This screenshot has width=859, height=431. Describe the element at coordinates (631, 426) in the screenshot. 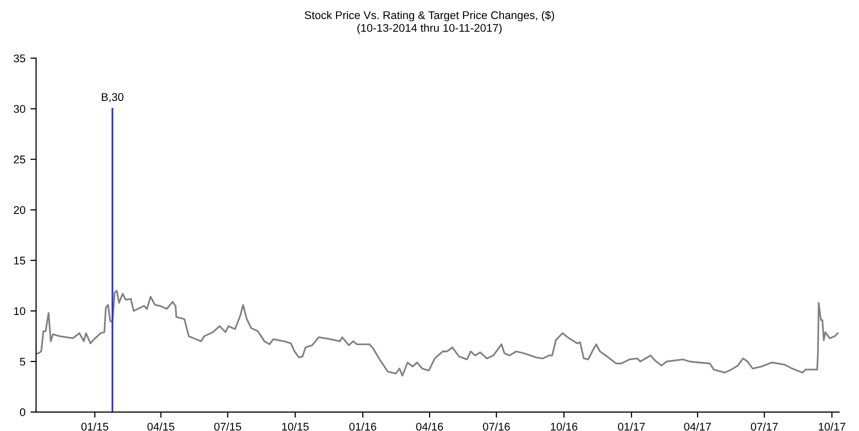

I see `x-tick-label: 01/17` at that location.